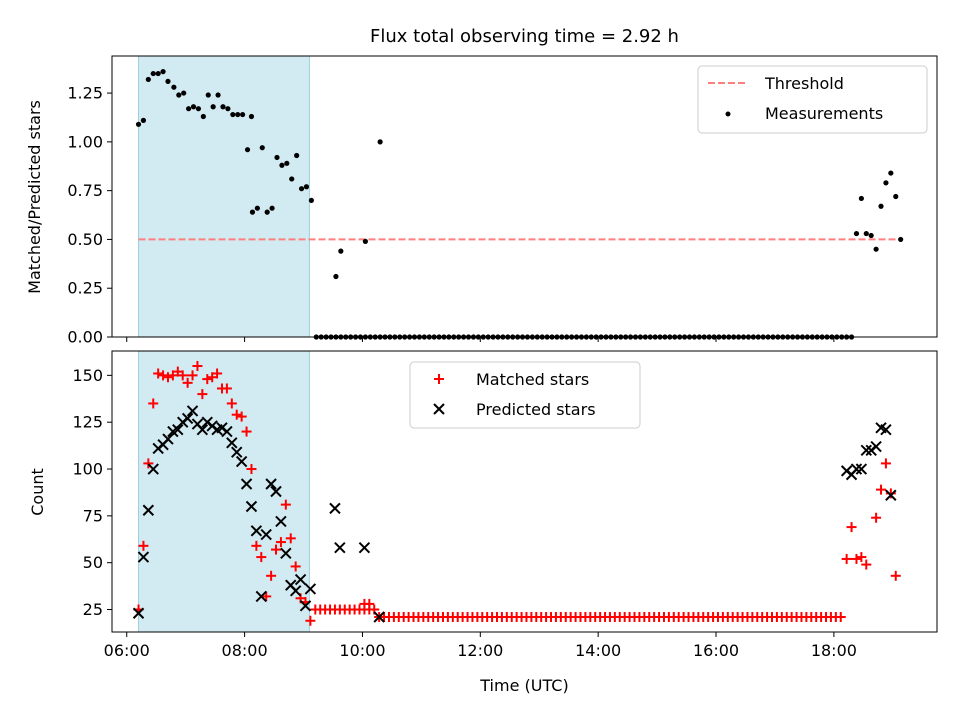 This screenshot has width=960, height=720. I want to click on bottom-highlight-span, so click(224, 491).